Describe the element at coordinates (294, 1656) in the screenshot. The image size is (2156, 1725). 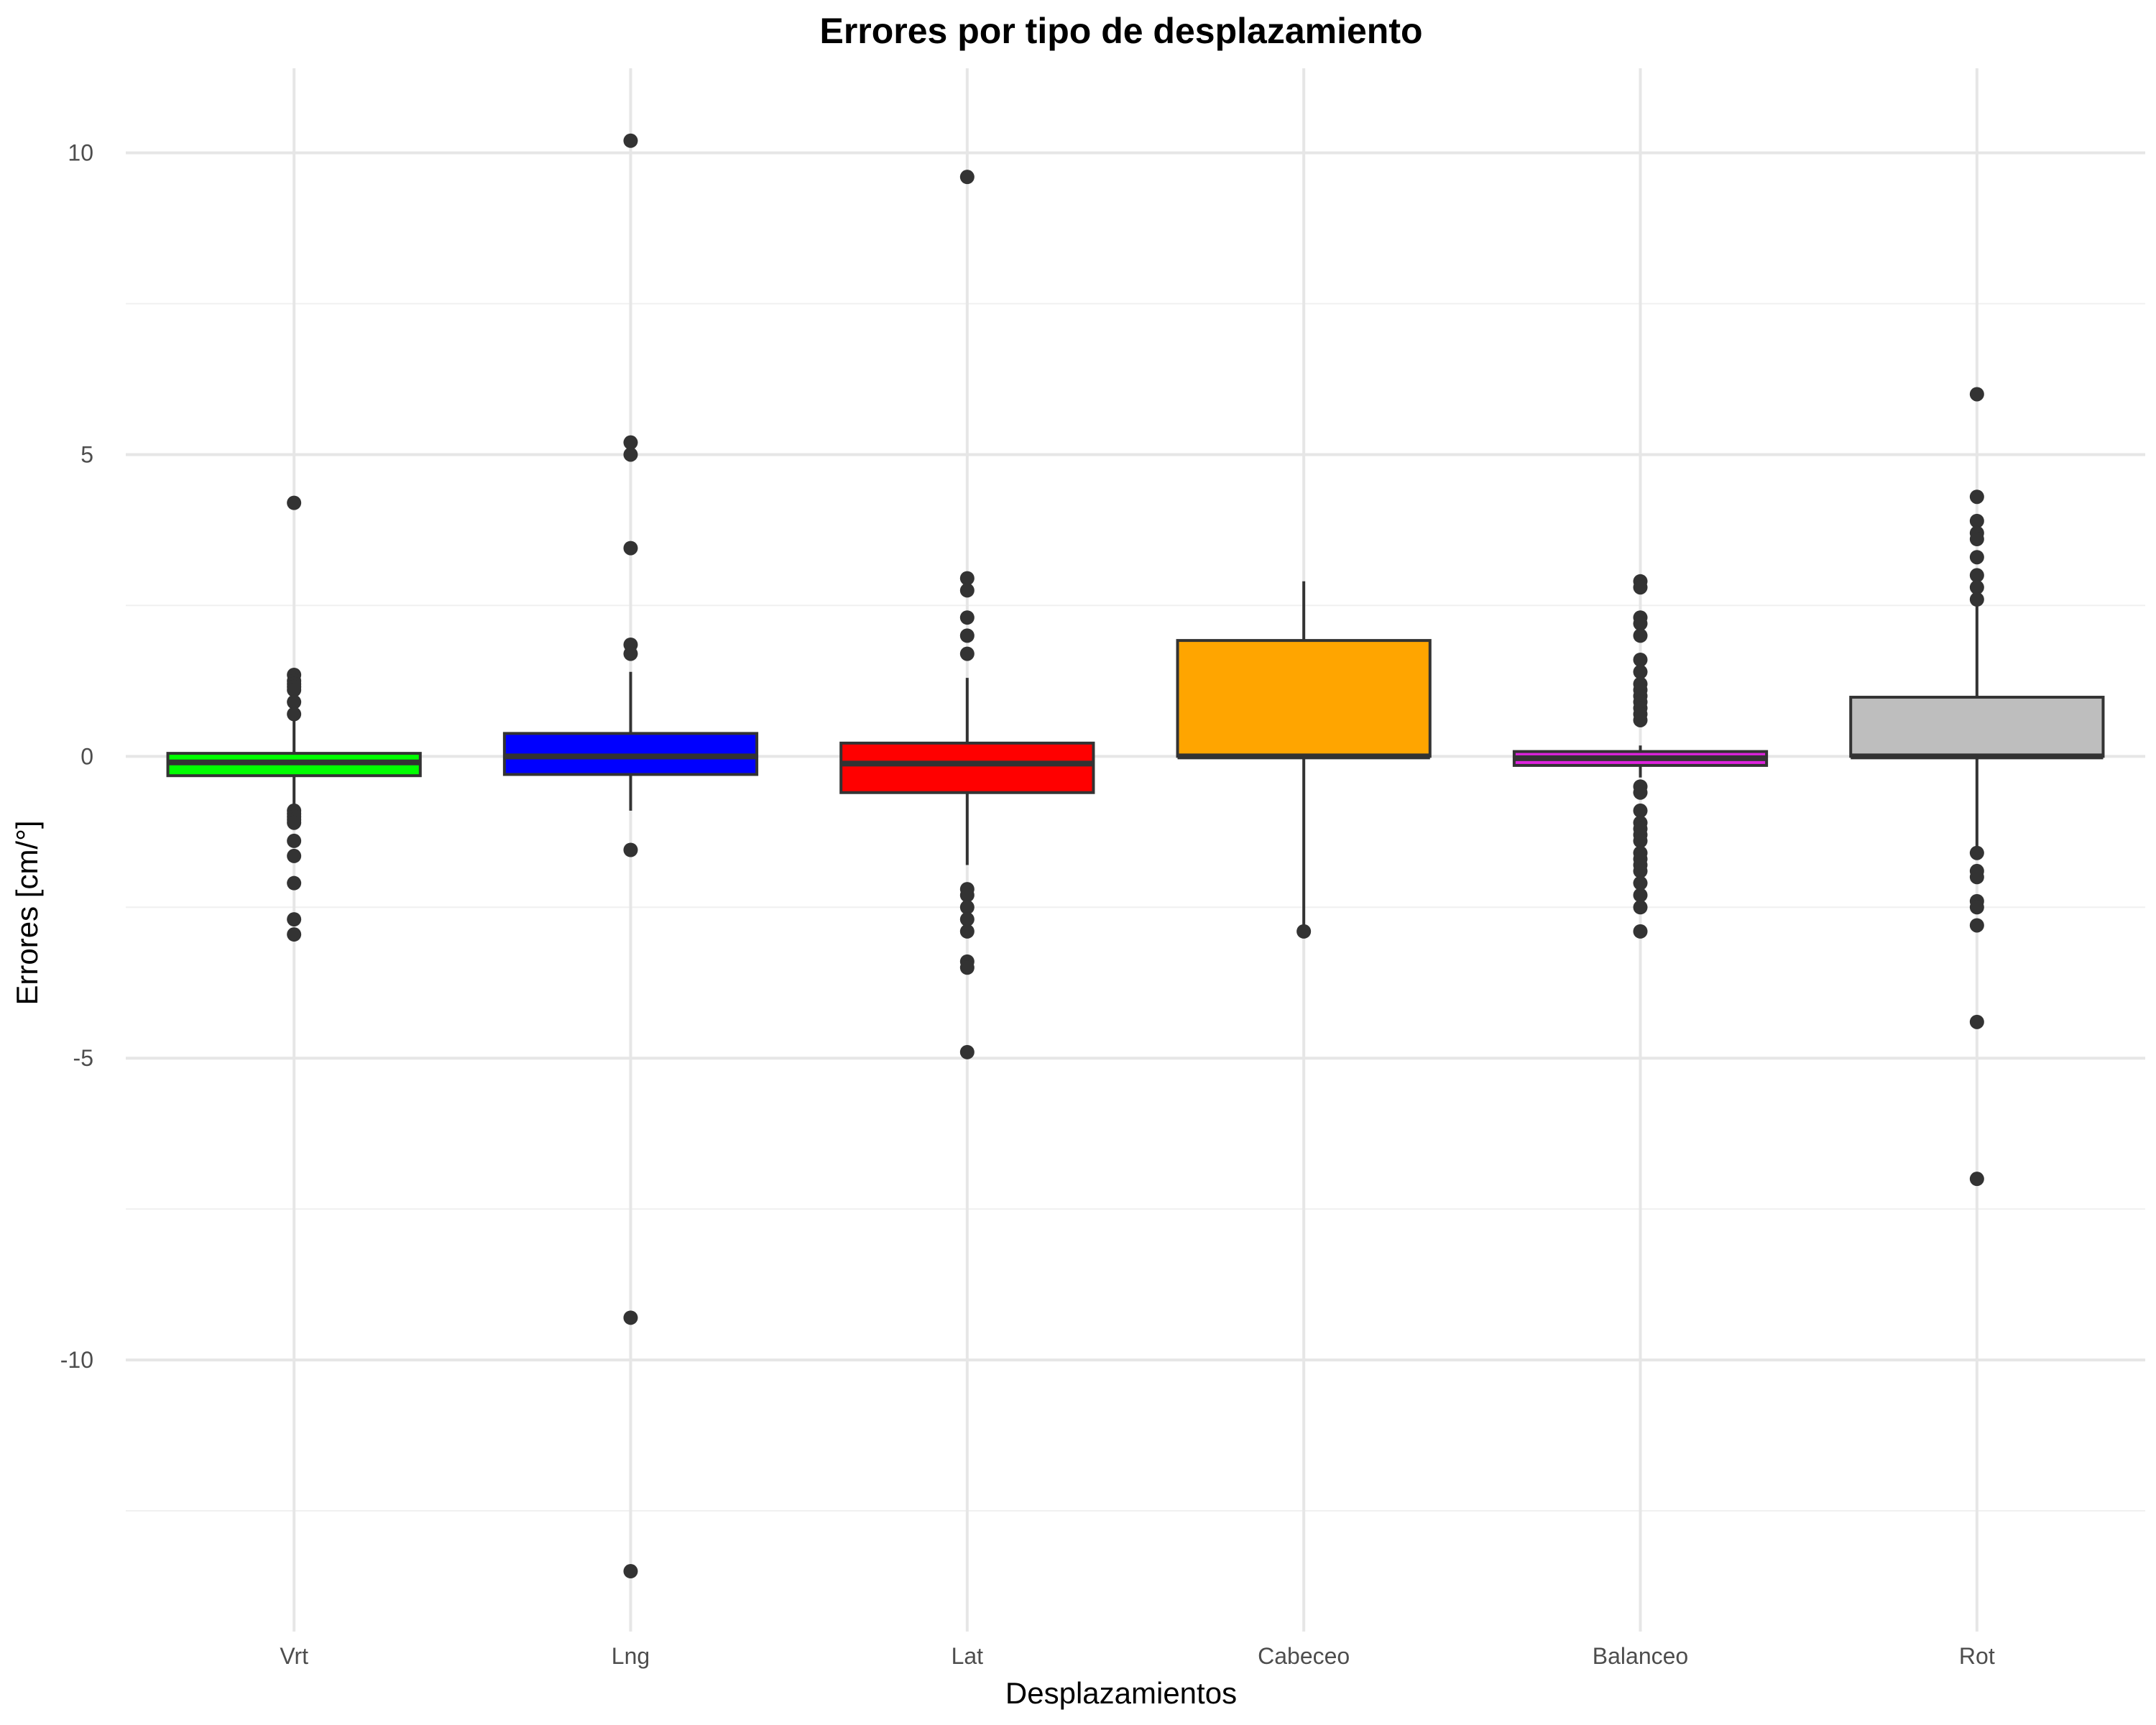
I see `x-tick-label: Vrt` at that location.